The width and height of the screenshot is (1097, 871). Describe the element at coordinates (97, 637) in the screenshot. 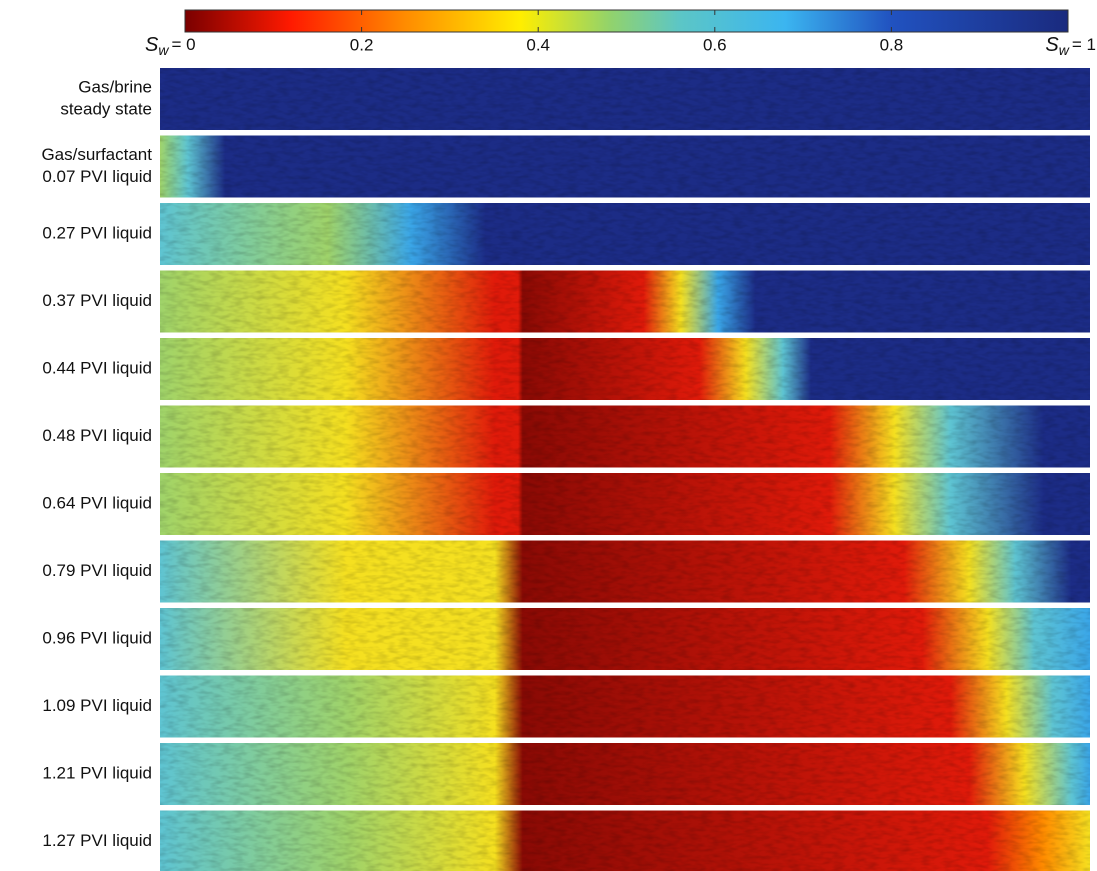

I see `row-label: 0.96 PVI liquid` at that location.